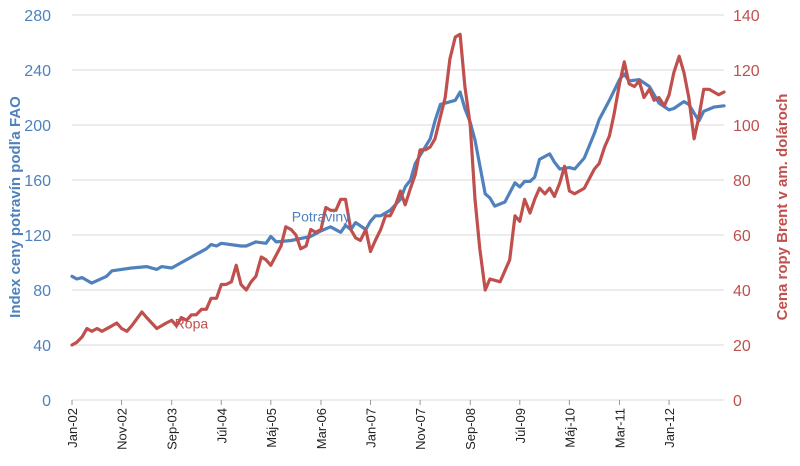  What do you see at coordinates (15, 207) in the screenshot?
I see `left-axis-title: Index ceny potravín podľa FAO` at bounding box center [15, 207].